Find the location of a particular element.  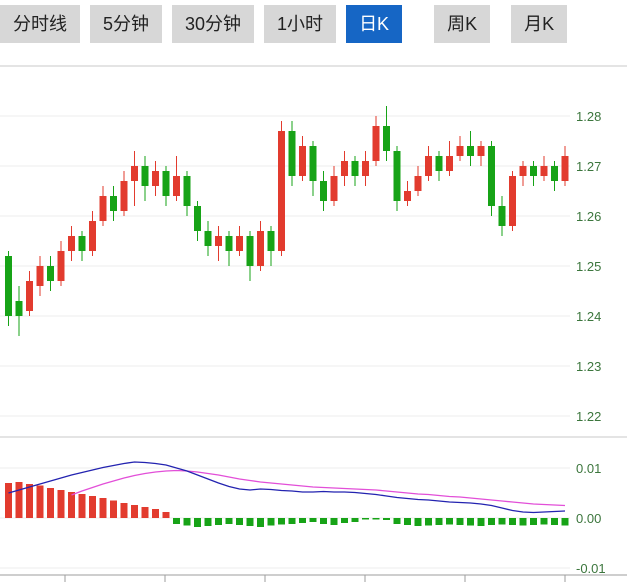

tab-5min: 5分钟 is located at coordinates (126, 24).